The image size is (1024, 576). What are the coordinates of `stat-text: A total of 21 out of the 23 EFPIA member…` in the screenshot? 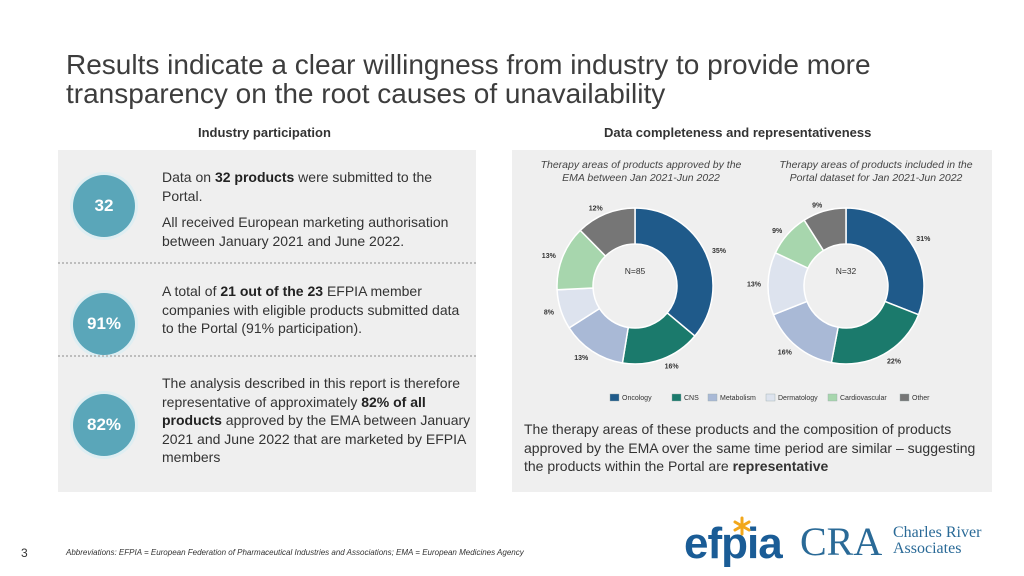 It's located at (317, 310).